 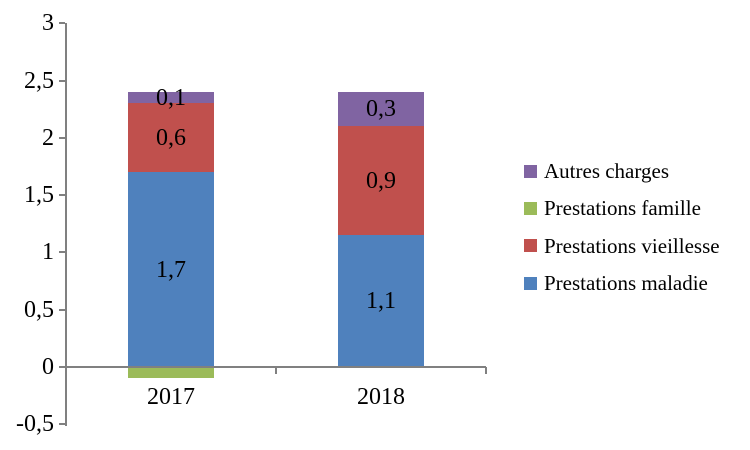 I want to click on bar-segment-prestations-maladie-2017, so click(x=171, y=269).